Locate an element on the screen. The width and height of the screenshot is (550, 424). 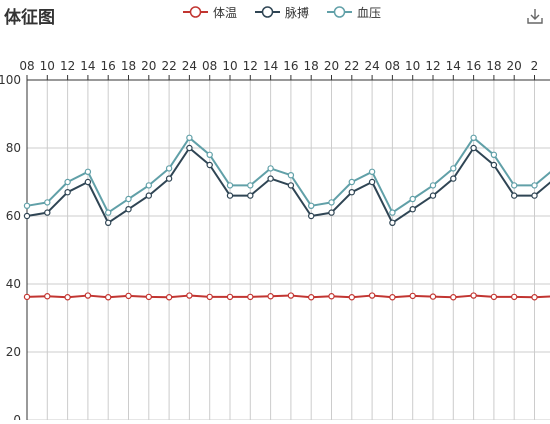
chart-title: 体征图 is located at coordinates (29, 18).